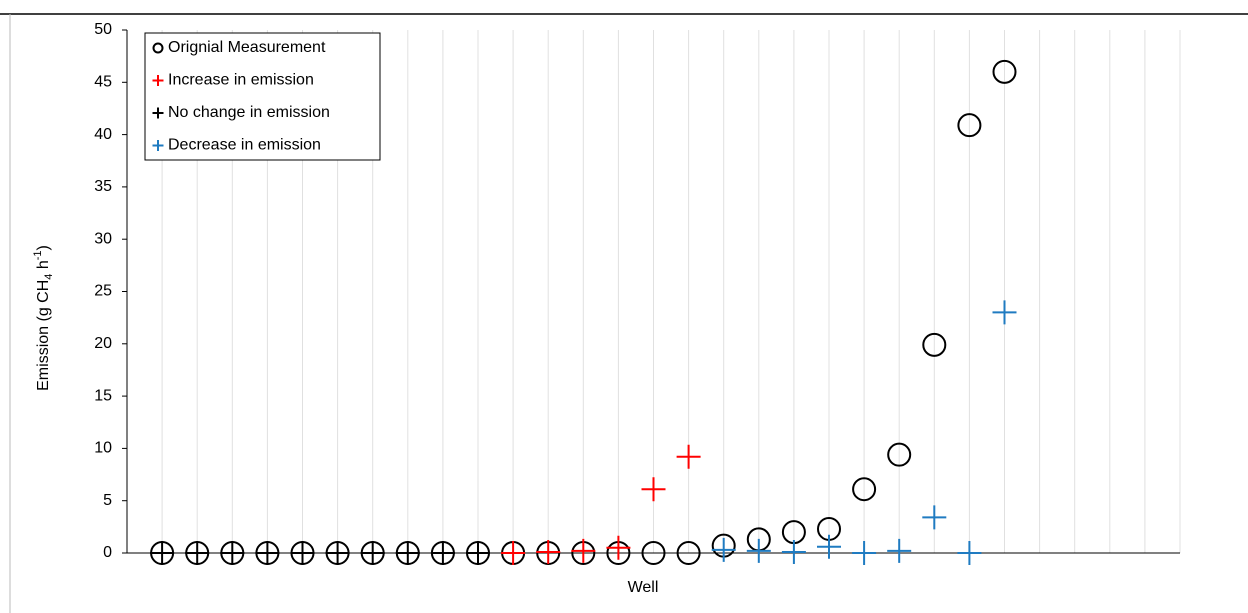 Image resolution: width=1248 pixels, height=613 pixels. I want to click on legend-box, so click(262, 96).